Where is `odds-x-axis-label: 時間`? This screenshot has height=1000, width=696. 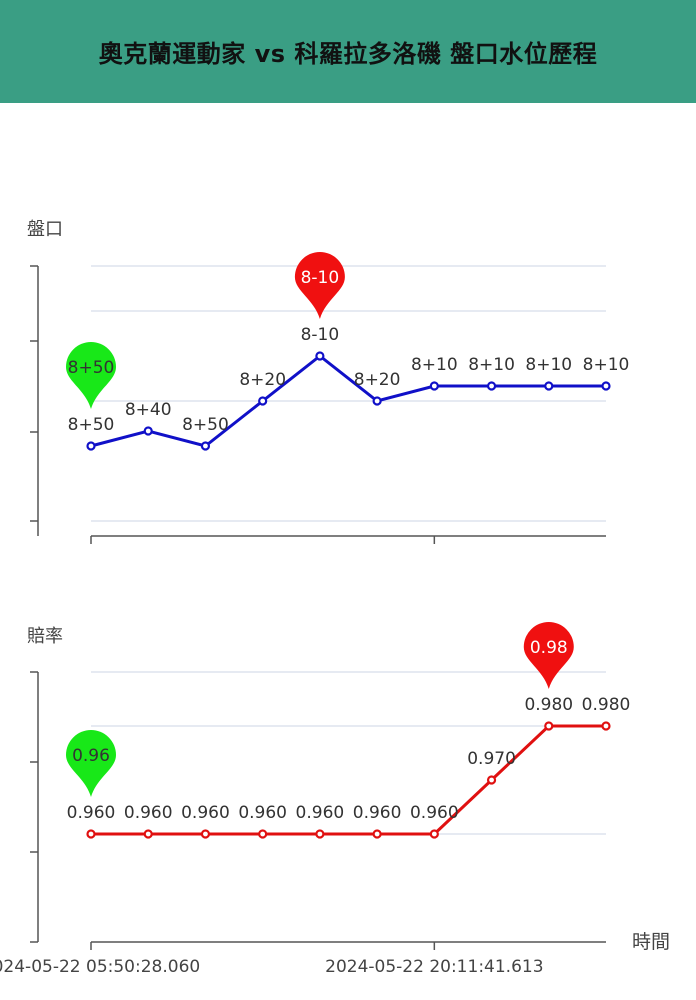
odds-x-axis-label: 時間 is located at coordinates (651, 942).